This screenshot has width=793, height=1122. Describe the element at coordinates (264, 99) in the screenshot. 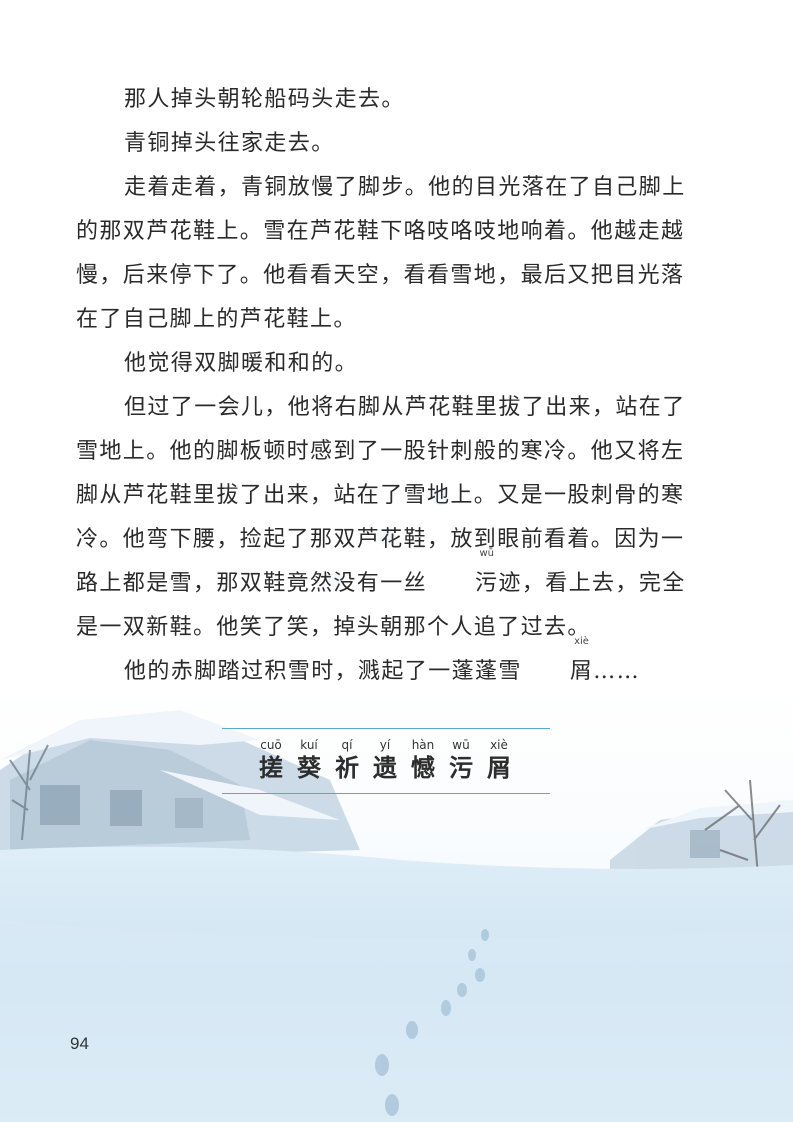

I see `paragraph-1: 那人掉头朝轮船码头走去。` at that location.